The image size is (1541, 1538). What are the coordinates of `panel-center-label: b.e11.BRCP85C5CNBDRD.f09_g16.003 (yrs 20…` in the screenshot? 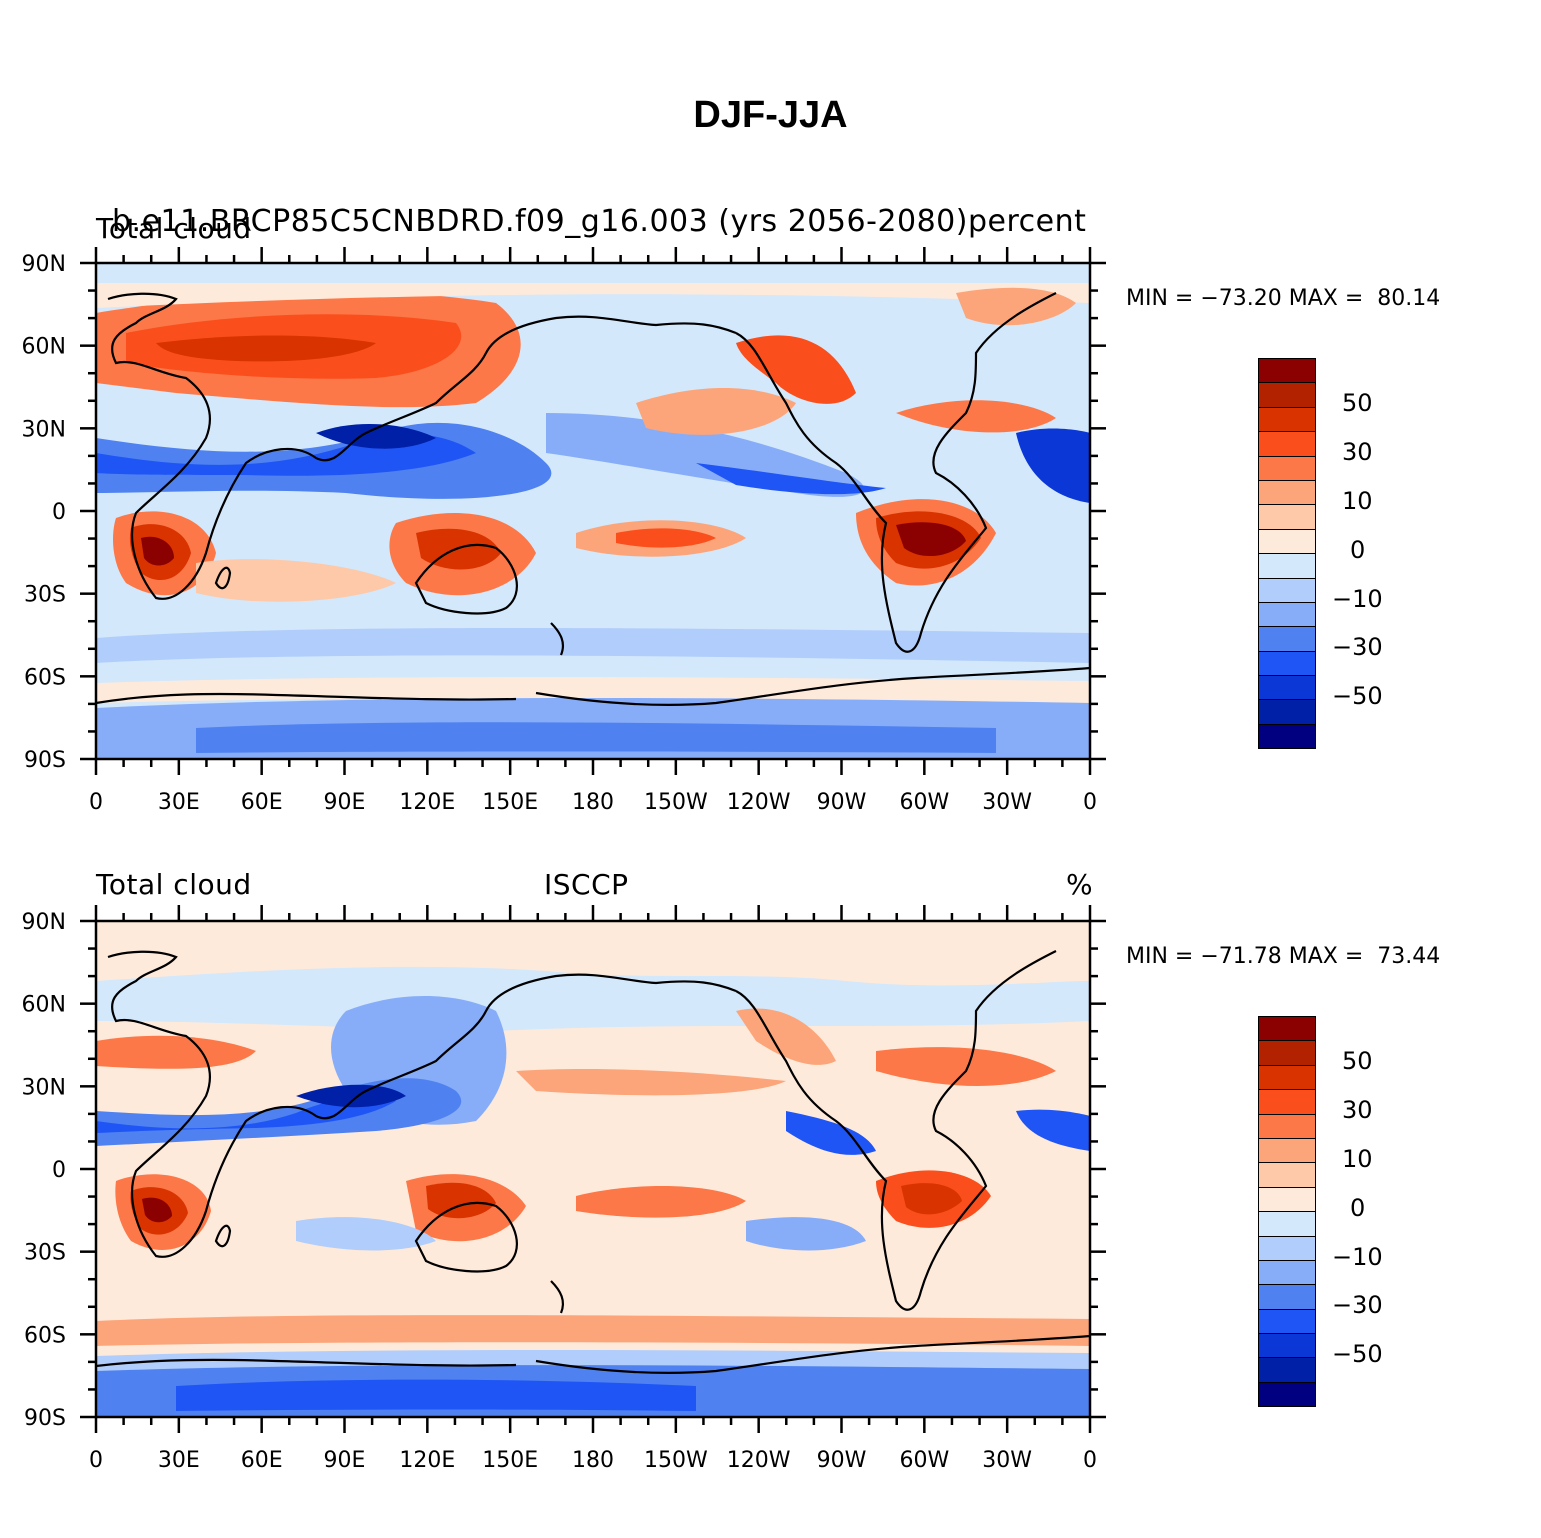 It's located at (540, 221).